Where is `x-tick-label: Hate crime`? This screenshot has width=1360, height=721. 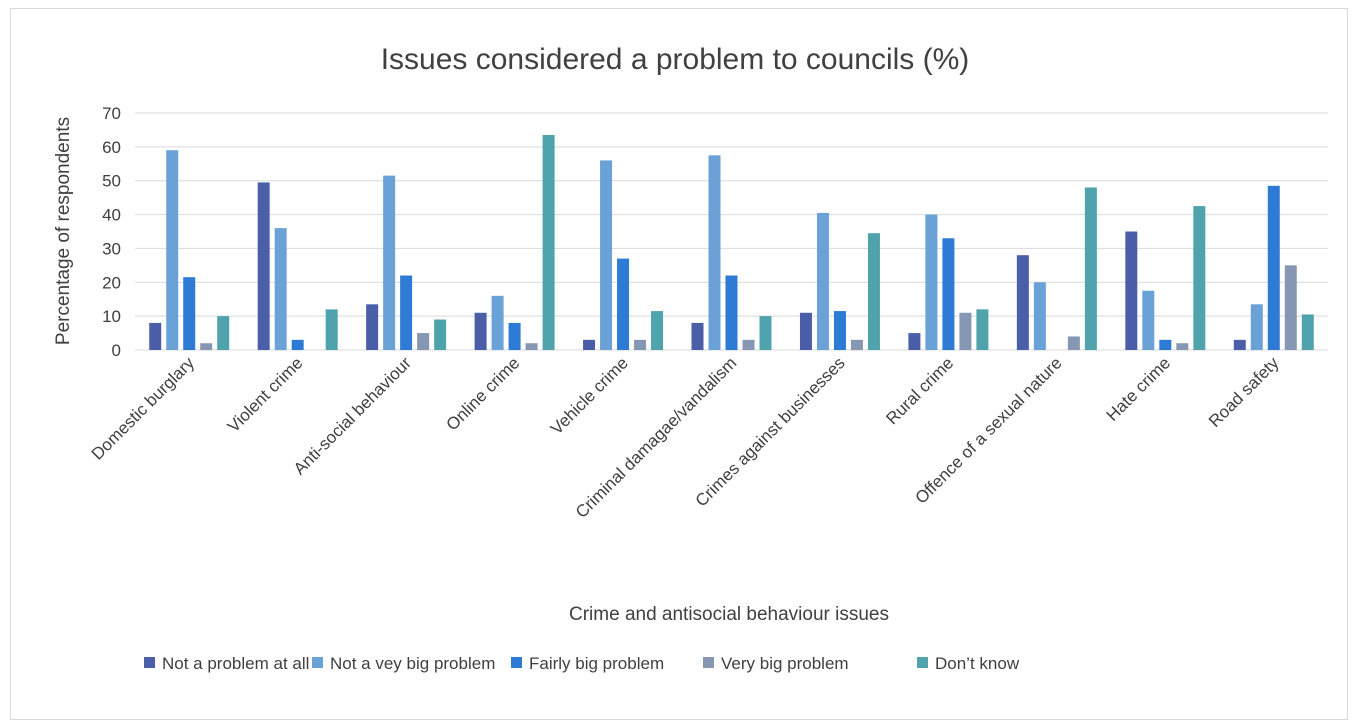 x-tick-label: Hate crime is located at coordinates (1139, 389).